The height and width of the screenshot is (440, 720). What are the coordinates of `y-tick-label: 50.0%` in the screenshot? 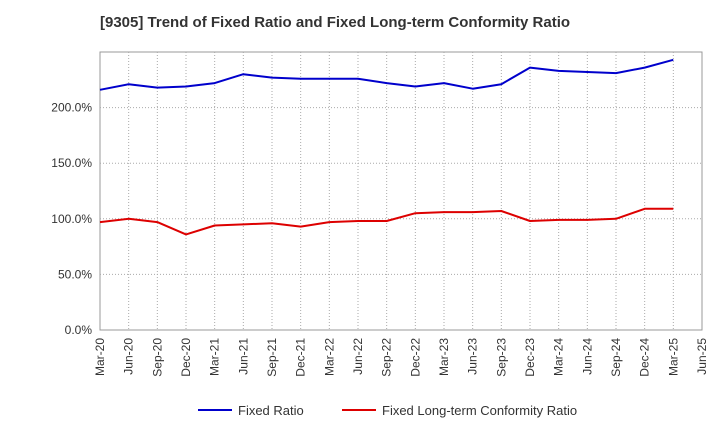 It's located at (75, 274).